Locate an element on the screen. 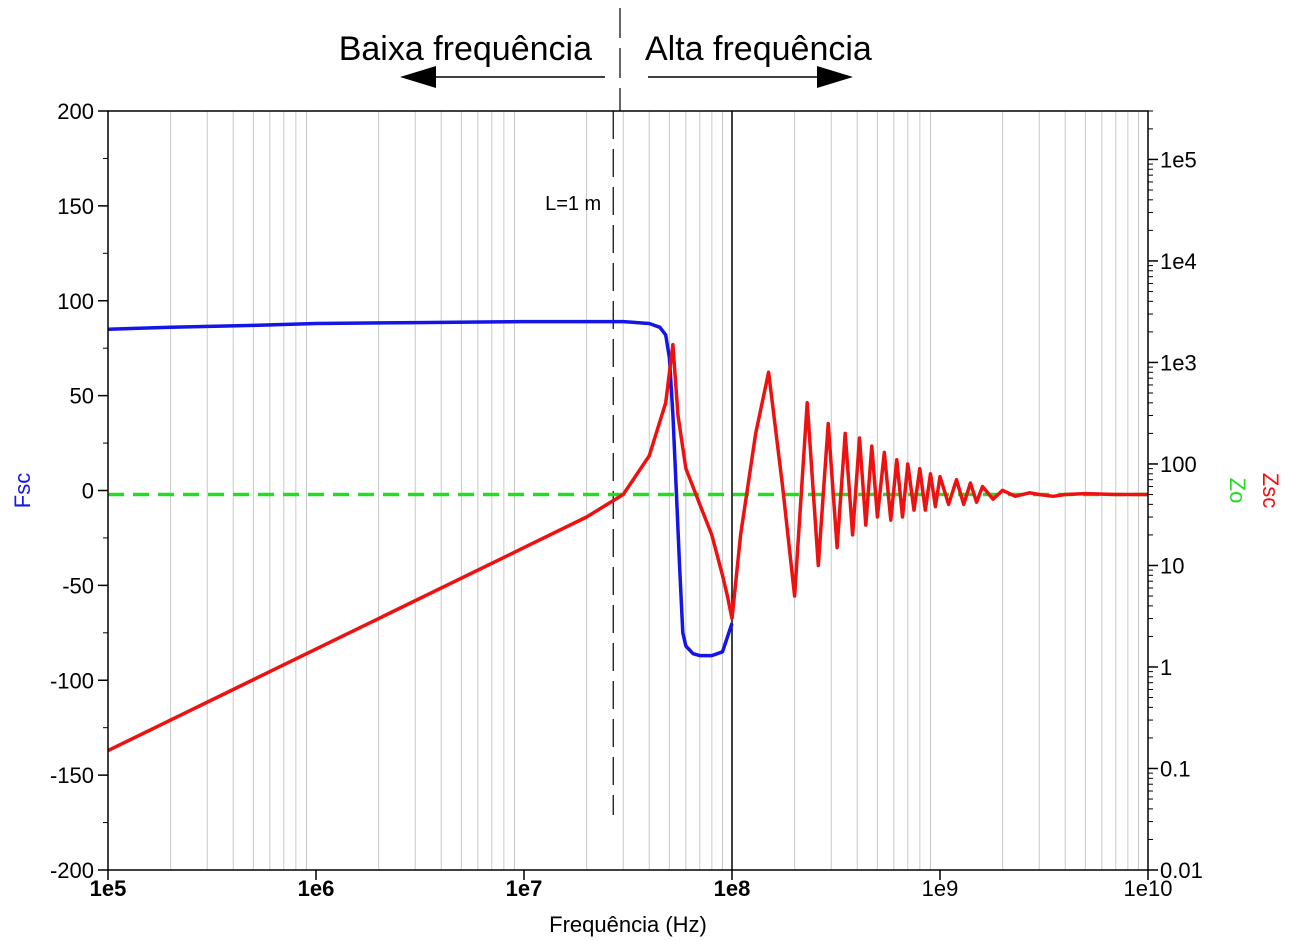 The image size is (1295, 941). left-tick-label: 50 is located at coordinates (82, 396).